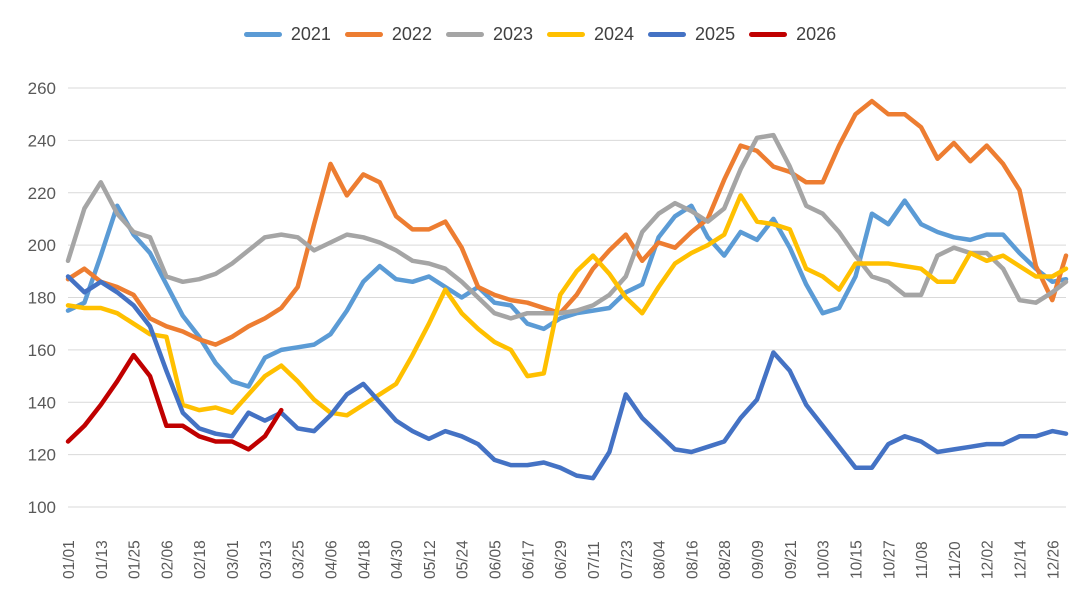 Image resolution: width=1080 pixels, height=614 pixels. I want to click on x-tick-label: 04/30, so click(397, 559).